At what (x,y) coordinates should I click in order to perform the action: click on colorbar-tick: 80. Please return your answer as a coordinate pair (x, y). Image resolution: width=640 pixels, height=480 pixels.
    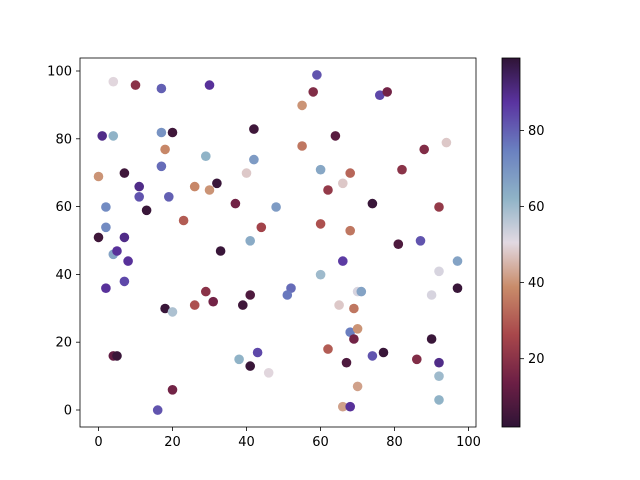
    Looking at the image, I should click on (532, 131).